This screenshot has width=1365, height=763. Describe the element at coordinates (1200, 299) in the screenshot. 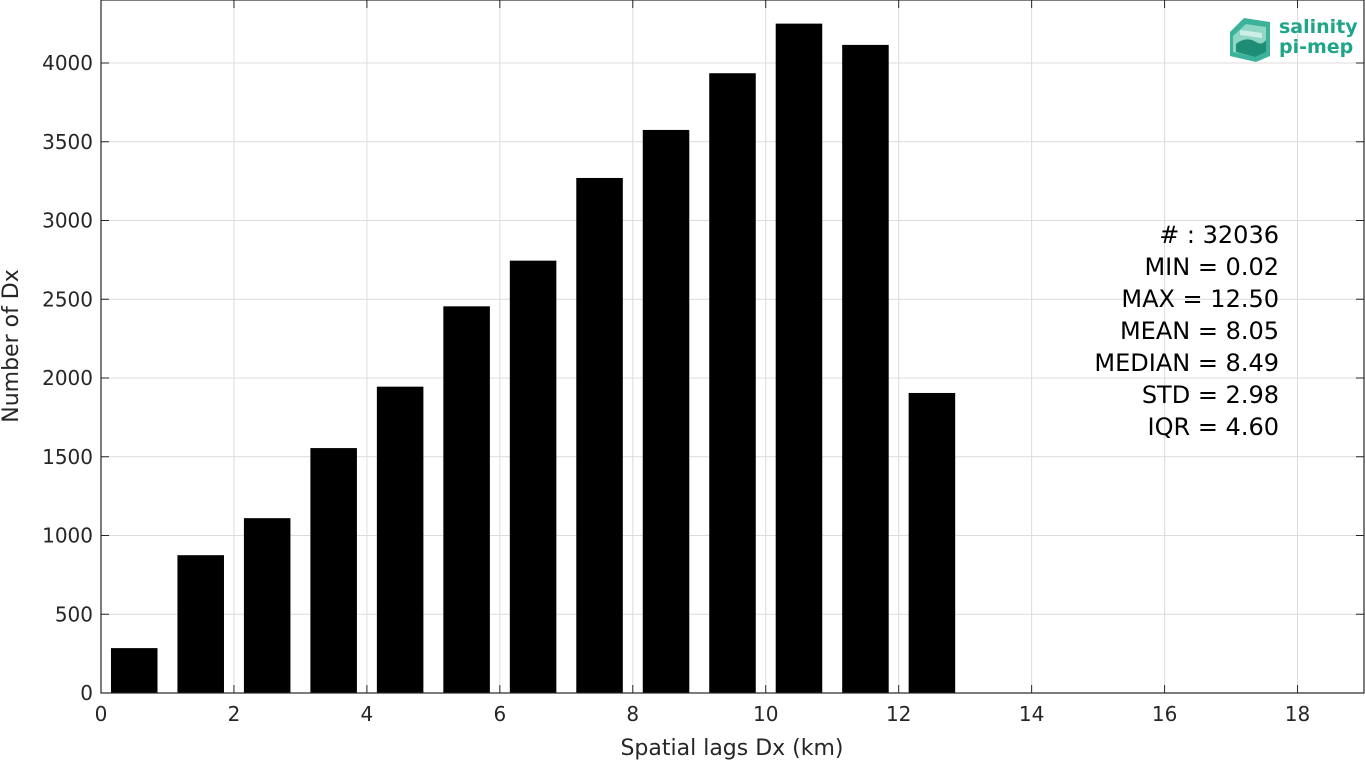

I see `stats-line: MAX = 12.50` at that location.